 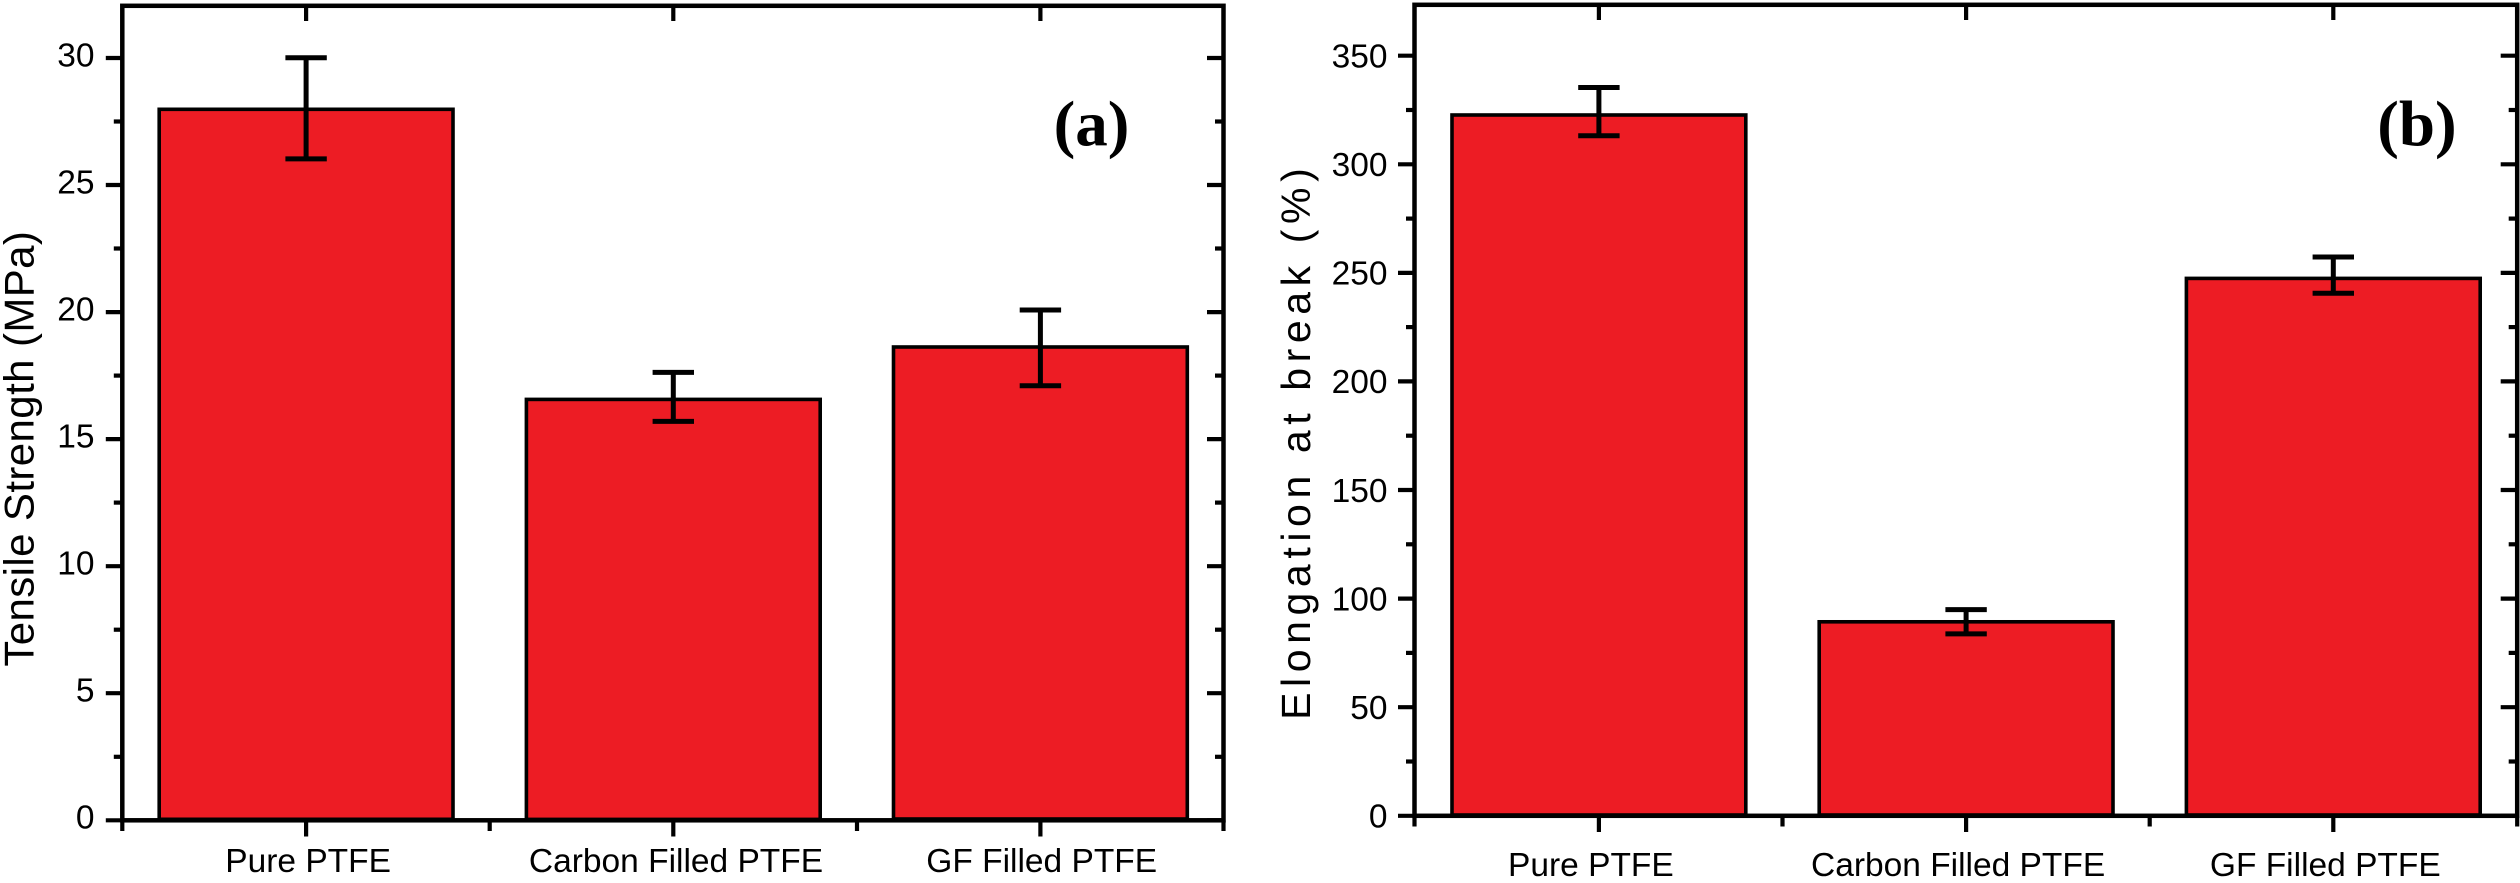 What do you see at coordinates (75, 564) in the screenshot?
I see `svg-text: 10` at bounding box center [75, 564].